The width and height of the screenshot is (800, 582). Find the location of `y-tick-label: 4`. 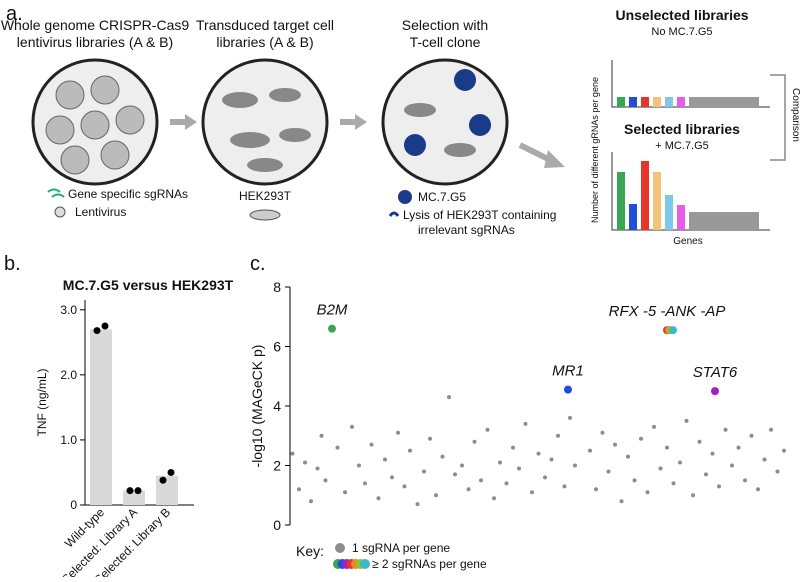

y-tick-label: 4 is located at coordinates (277, 406).